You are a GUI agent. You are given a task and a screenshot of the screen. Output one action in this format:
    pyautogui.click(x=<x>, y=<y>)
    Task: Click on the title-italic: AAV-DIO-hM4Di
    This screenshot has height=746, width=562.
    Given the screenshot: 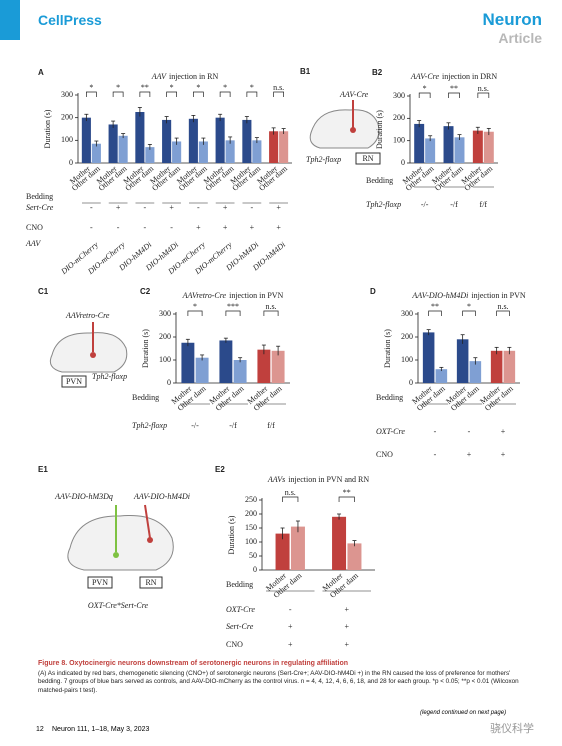 What is the action you would take?
    pyautogui.click(x=439, y=295)
    